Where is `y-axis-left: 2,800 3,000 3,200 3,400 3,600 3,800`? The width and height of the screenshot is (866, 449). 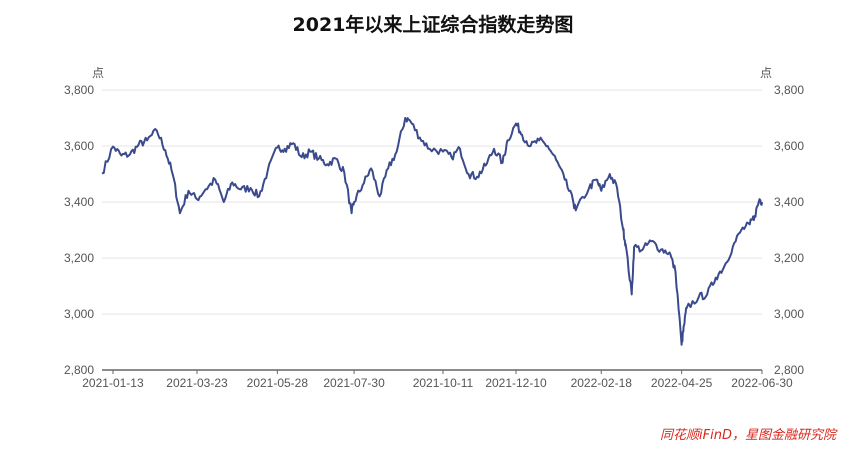
y-axis-left: 2,800 3,000 3,200 3,400 3,600 3,800 is located at coordinates (79, 230).